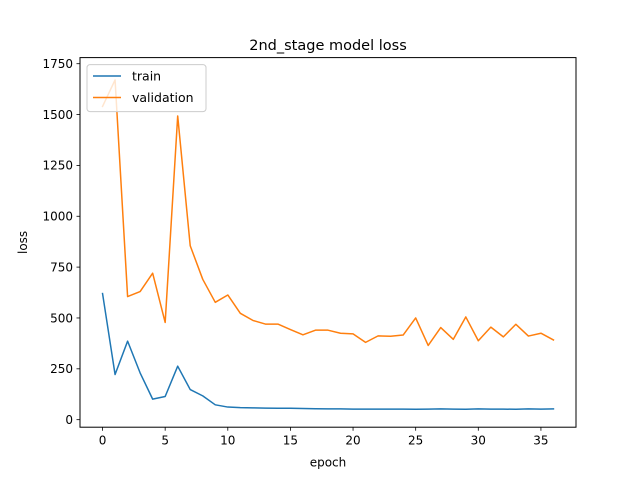 This screenshot has width=640, height=480. What do you see at coordinates (57, 166) in the screenshot?
I see `y-tick-label: 1250` at bounding box center [57, 166].